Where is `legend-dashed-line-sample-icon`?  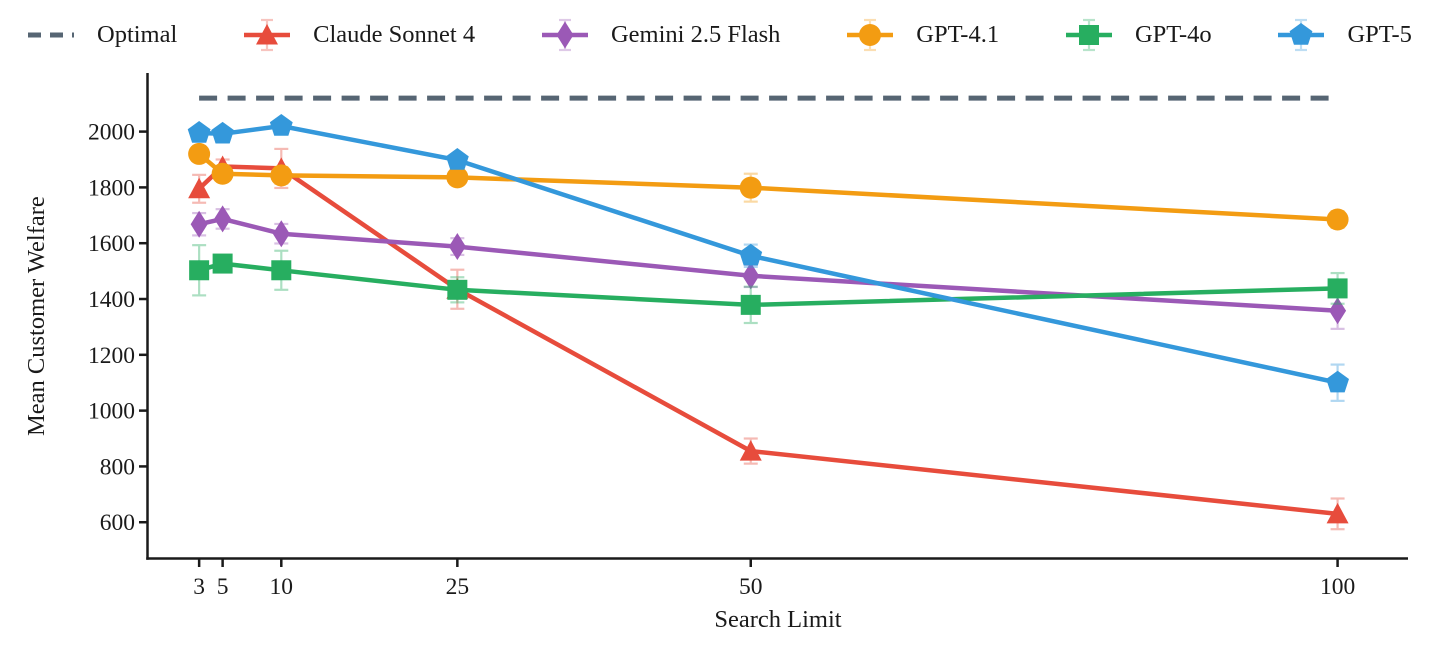 legend-dashed-line-sample-icon is located at coordinates (51, 35).